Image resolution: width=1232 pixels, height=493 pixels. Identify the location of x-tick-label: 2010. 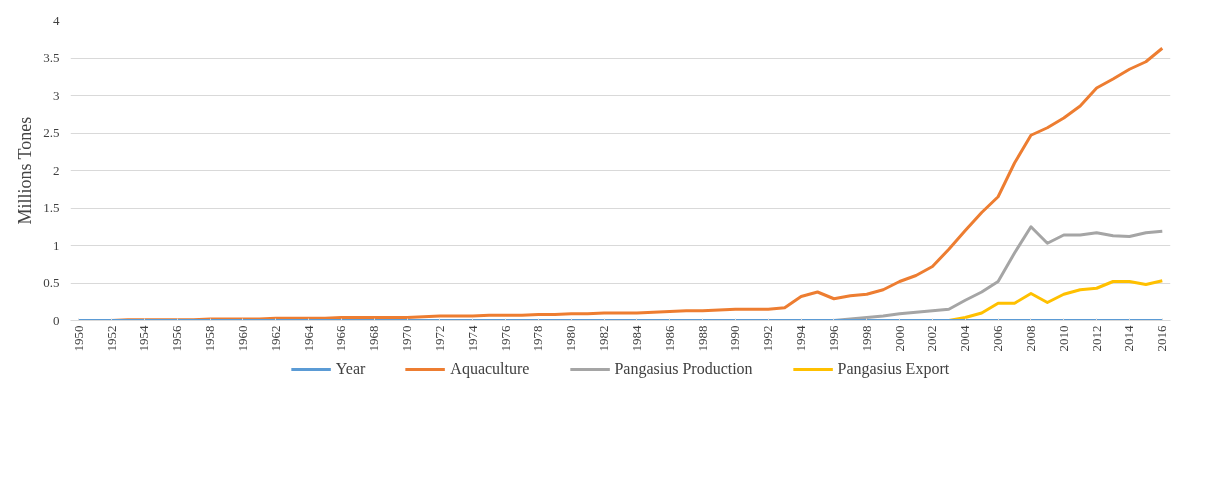
(1063, 338).